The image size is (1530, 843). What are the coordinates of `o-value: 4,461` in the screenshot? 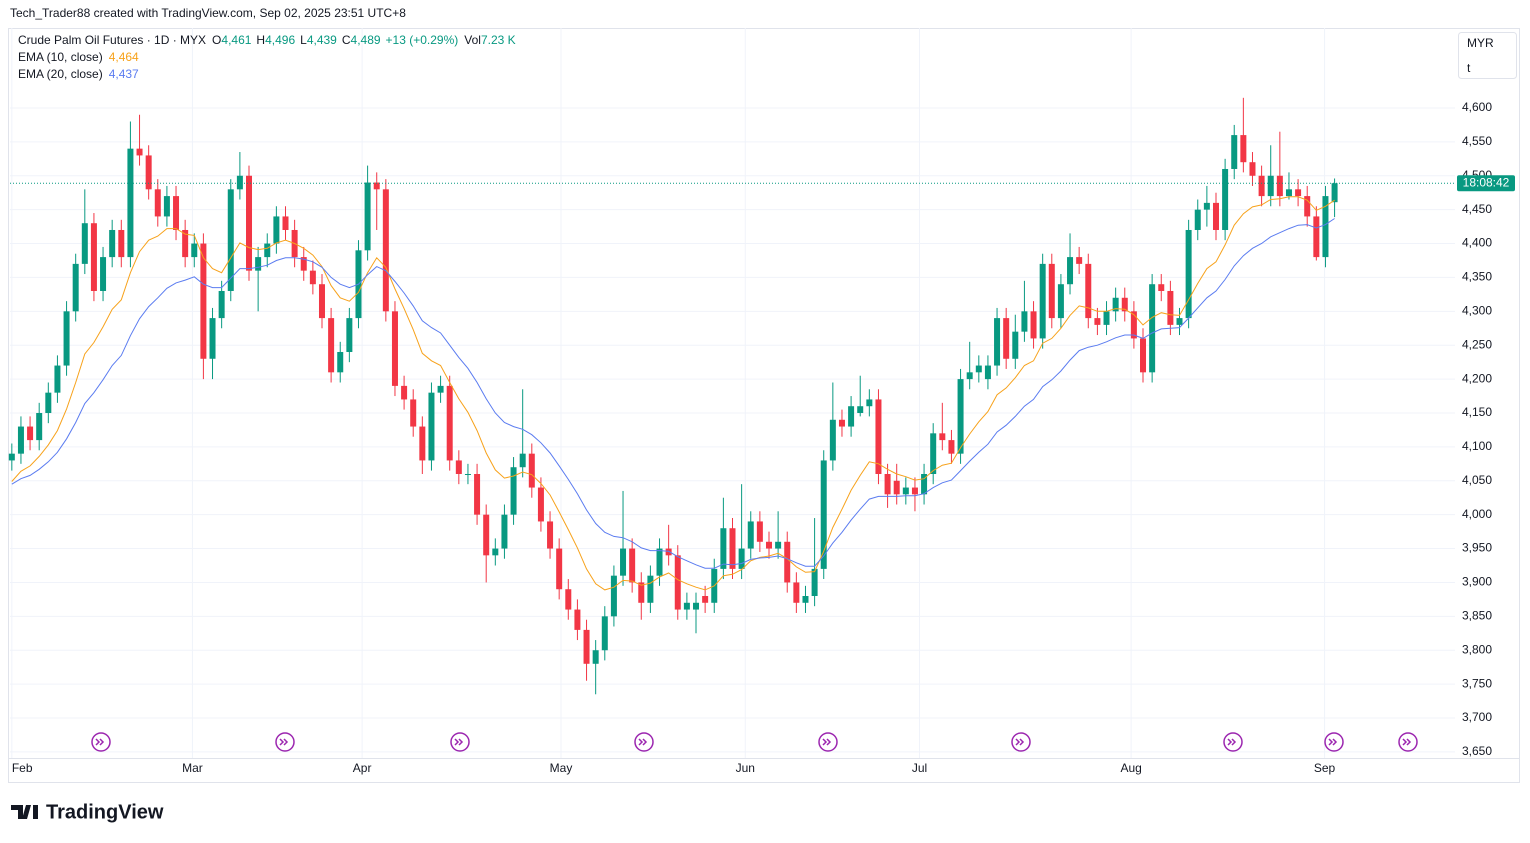 It's located at (236, 40).